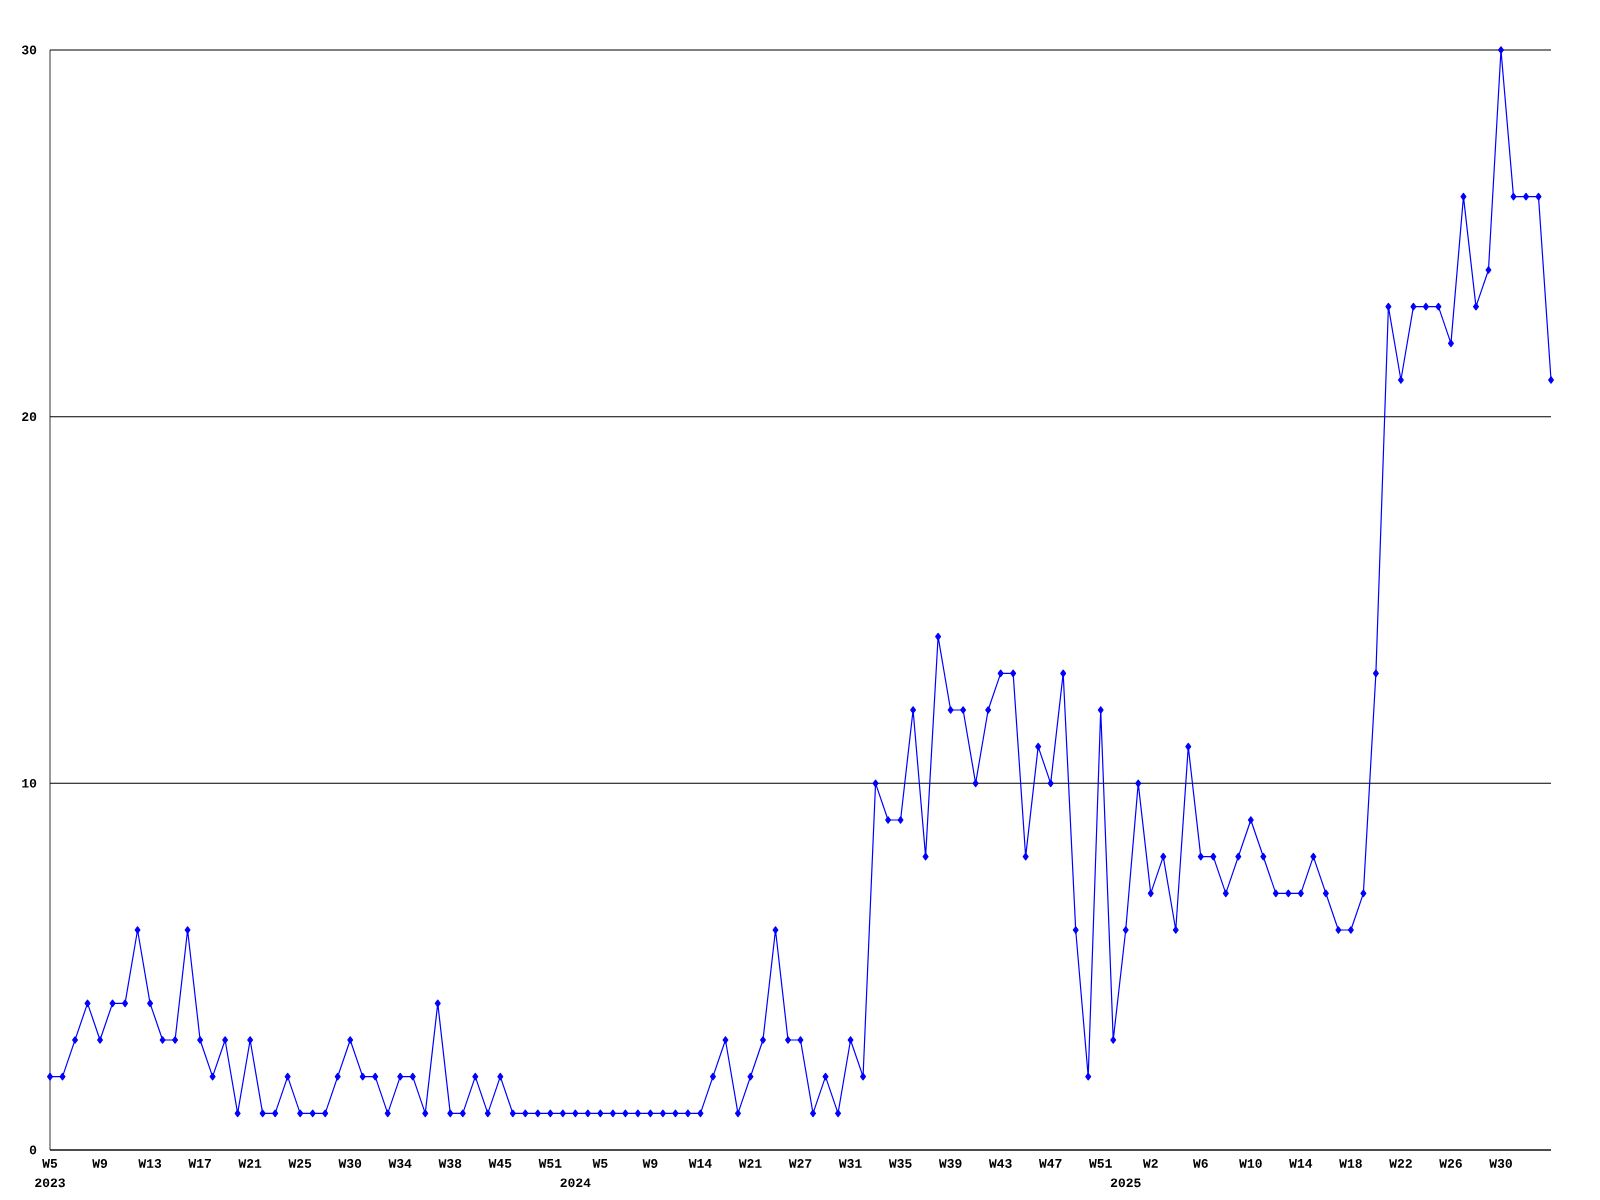  Describe the element at coordinates (199, 1163) in the screenshot. I see `x-tick-label: W17` at that location.